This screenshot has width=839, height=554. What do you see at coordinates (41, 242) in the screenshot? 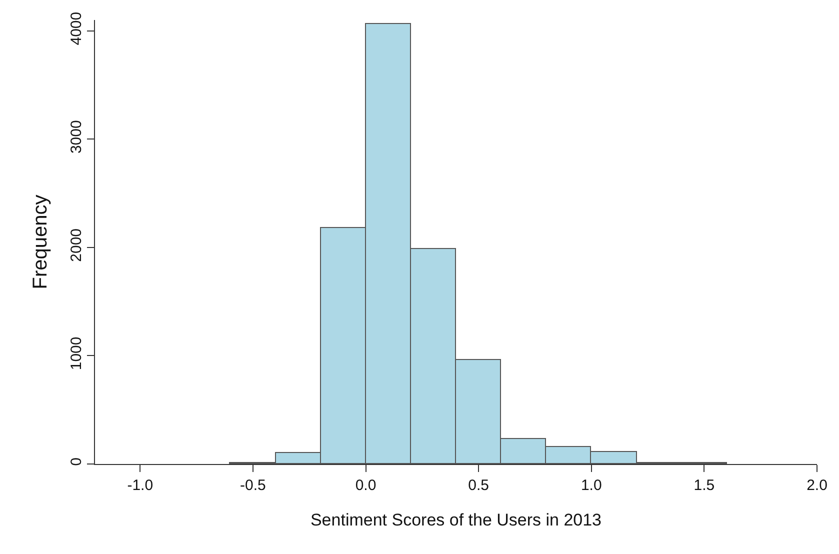
I see `y-axis-title: Frequency` at bounding box center [41, 242].